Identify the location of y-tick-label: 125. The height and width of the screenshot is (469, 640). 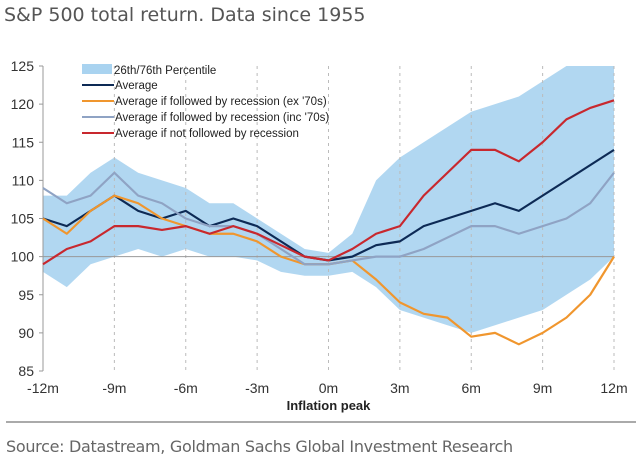
(23, 66).